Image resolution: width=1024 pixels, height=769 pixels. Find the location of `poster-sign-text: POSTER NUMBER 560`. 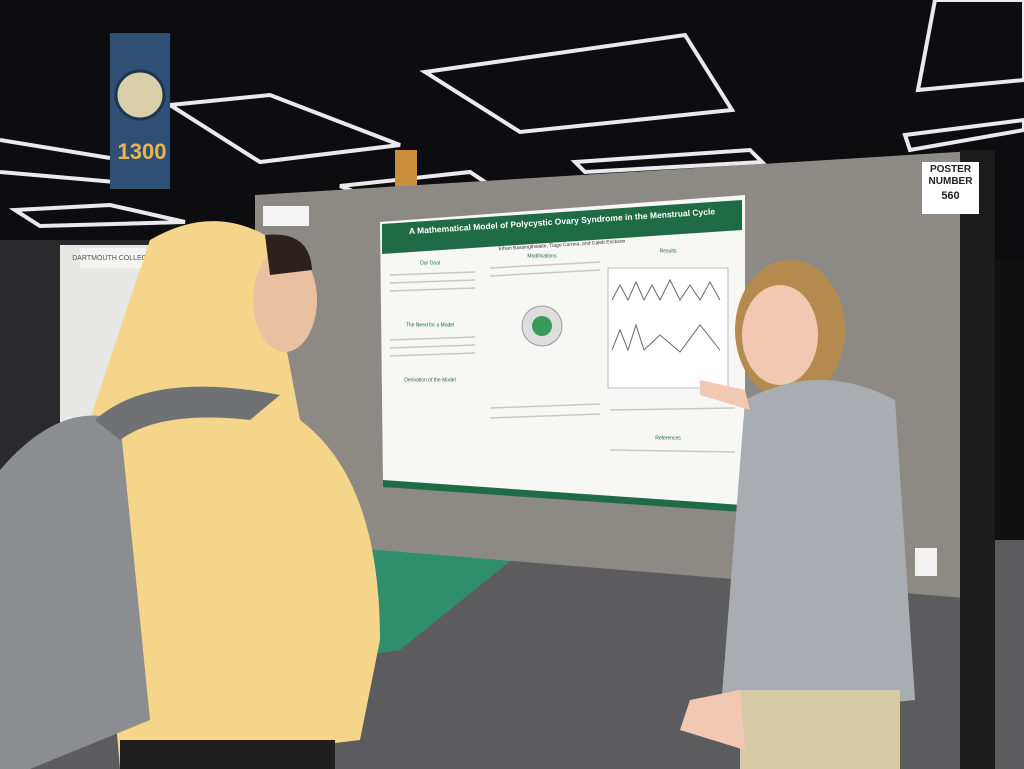

poster-sign-text: POSTER NUMBER 560 is located at coordinates (950, 183).